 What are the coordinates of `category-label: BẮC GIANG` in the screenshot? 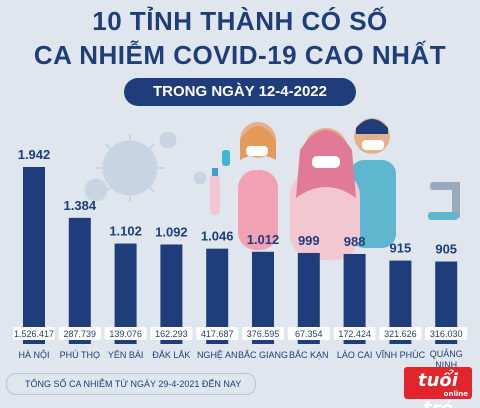 It's located at (263, 355).